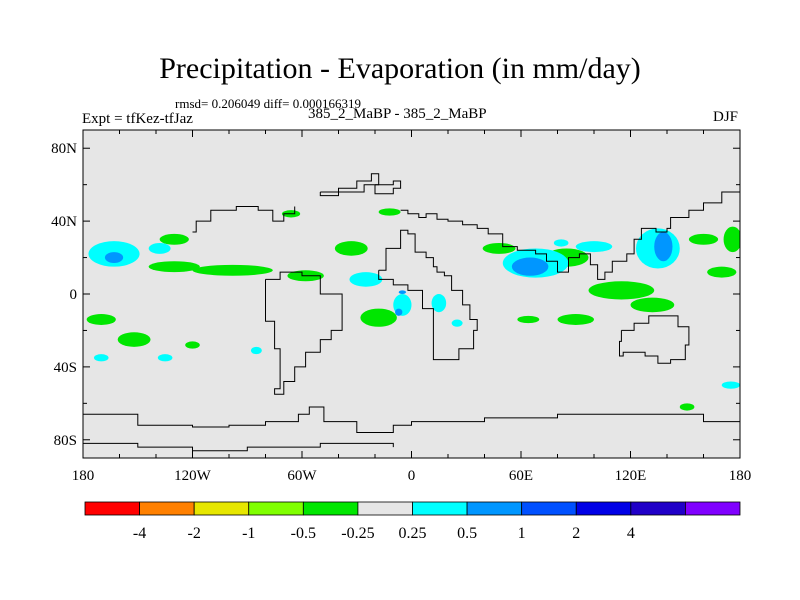  Describe the element at coordinates (412, 476) in the screenshot. I see `x-tick-label: 0` at that location.